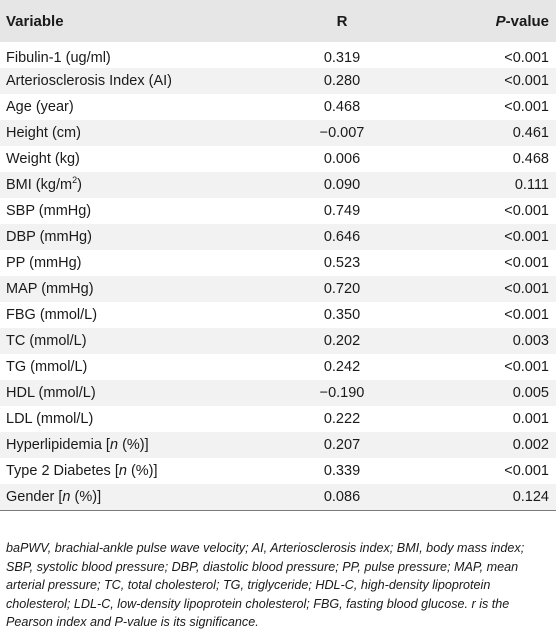 The height and width of the screenshot is (644, 556). What do you see at coordinates (530, 133) in the screenshot?
I see `cell-p-value: 0.461` at bounding box center [530, 133].